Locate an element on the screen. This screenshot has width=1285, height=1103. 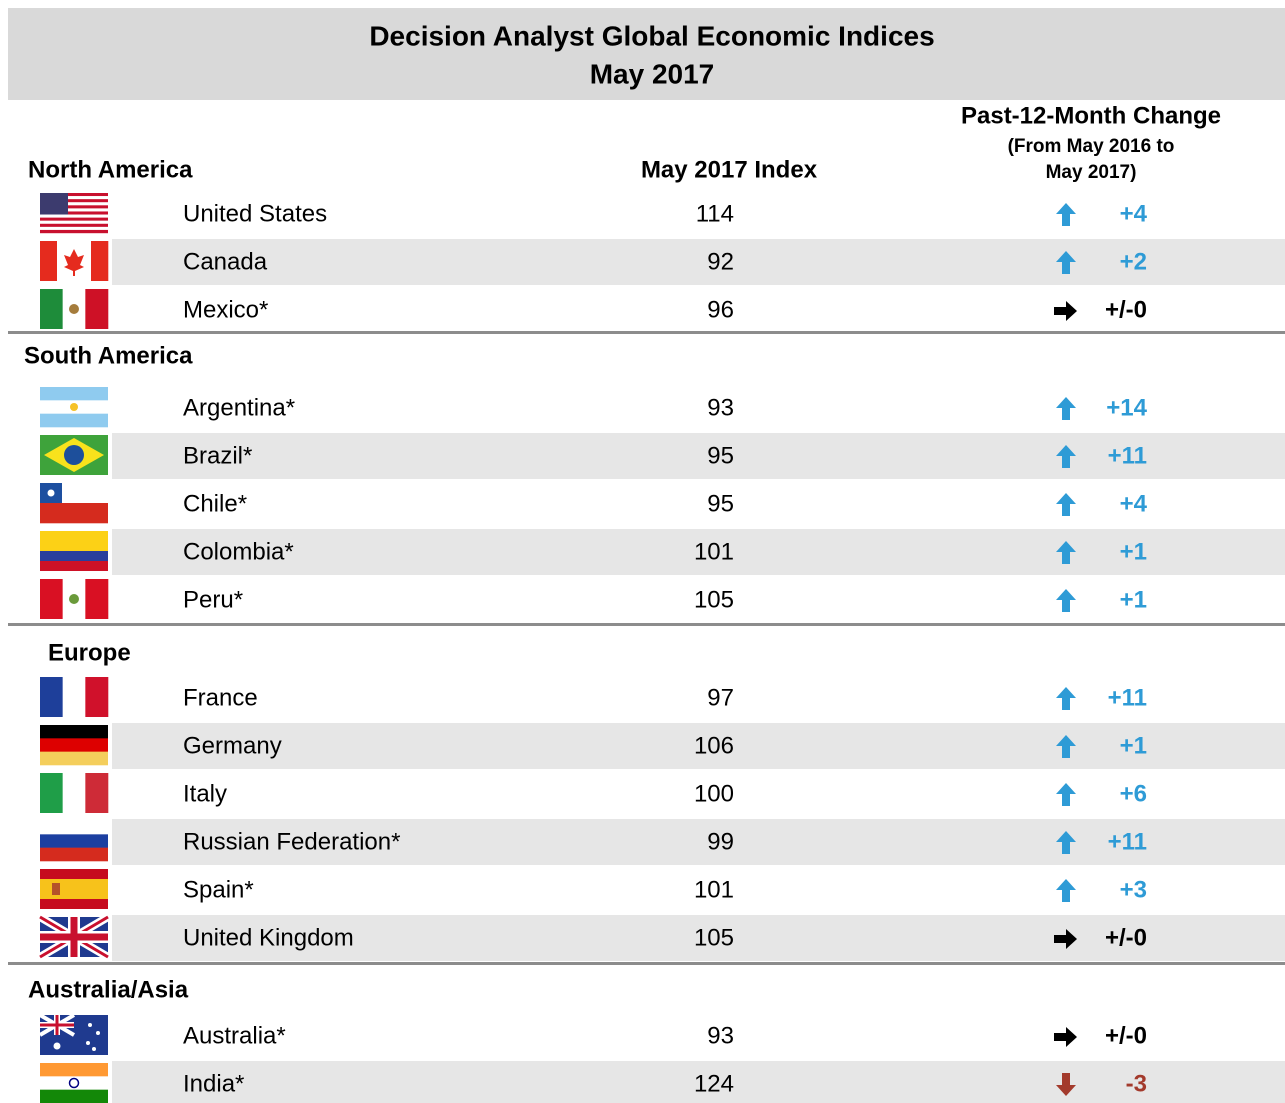
country: Mexico* is located at coordinates (225, 309).